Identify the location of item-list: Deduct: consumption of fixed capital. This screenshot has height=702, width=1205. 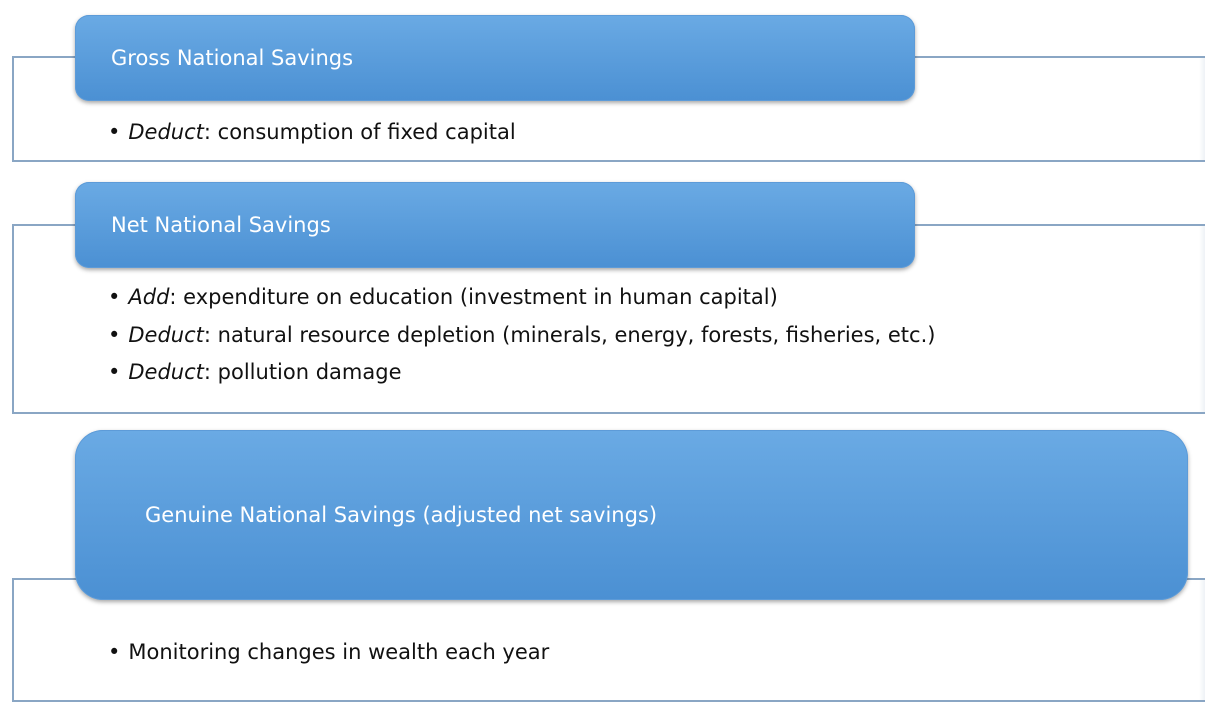
(312, 133).